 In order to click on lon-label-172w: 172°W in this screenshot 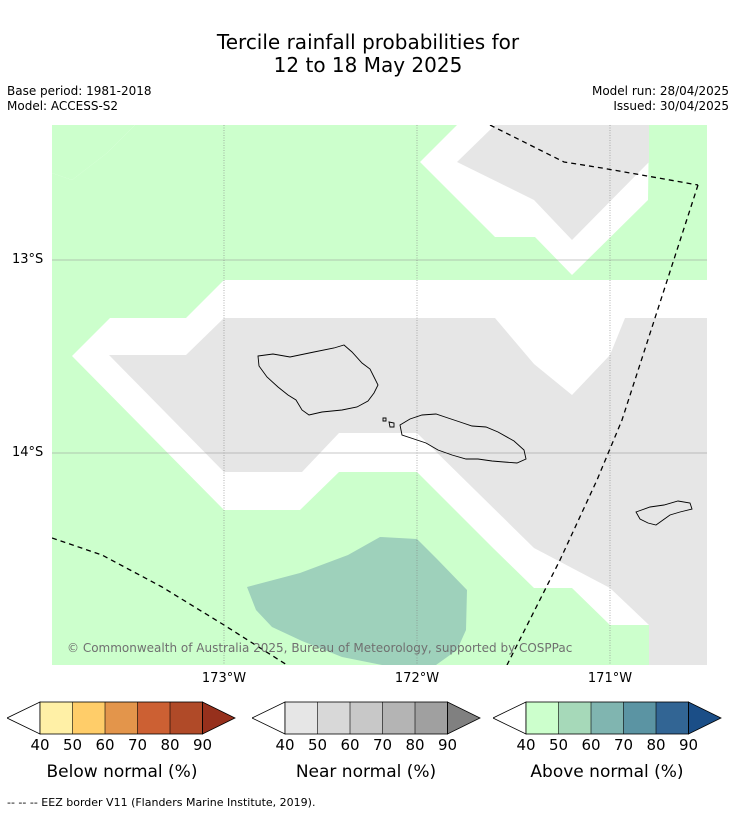, I will do `click(417, 678)`.